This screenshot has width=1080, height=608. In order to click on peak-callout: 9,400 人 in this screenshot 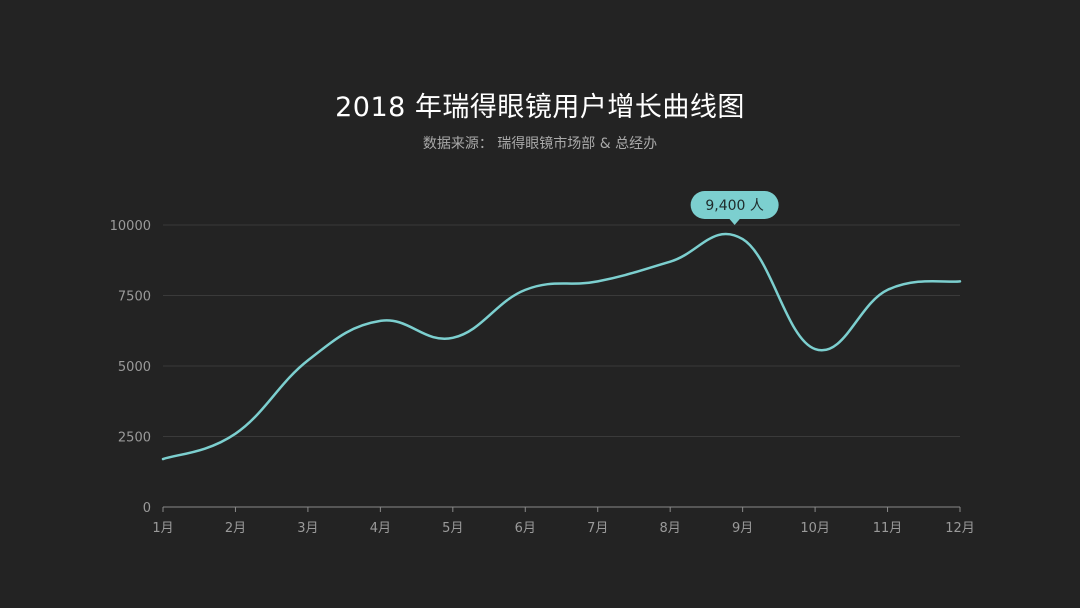, I will do `click(734, 208)`.